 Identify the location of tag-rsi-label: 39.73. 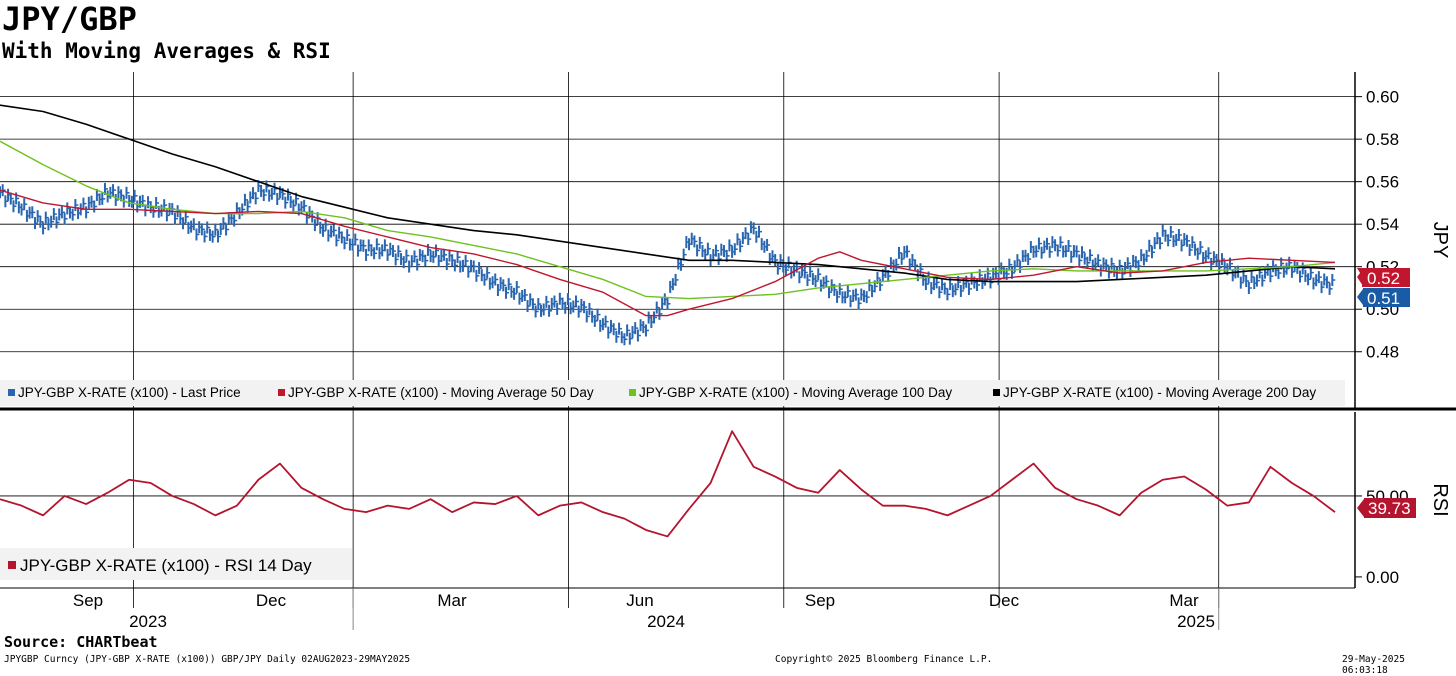
(1389, 508).